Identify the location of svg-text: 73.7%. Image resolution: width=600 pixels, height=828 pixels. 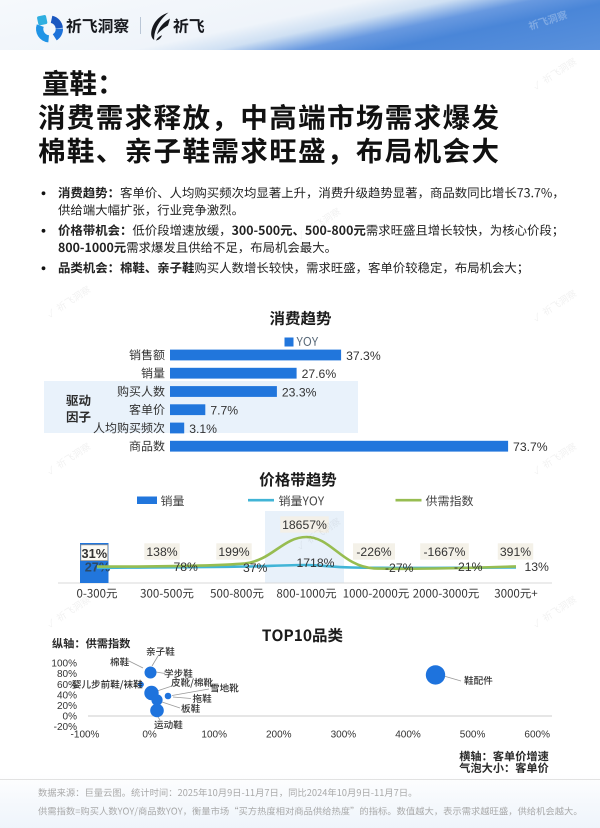
(530, 447).